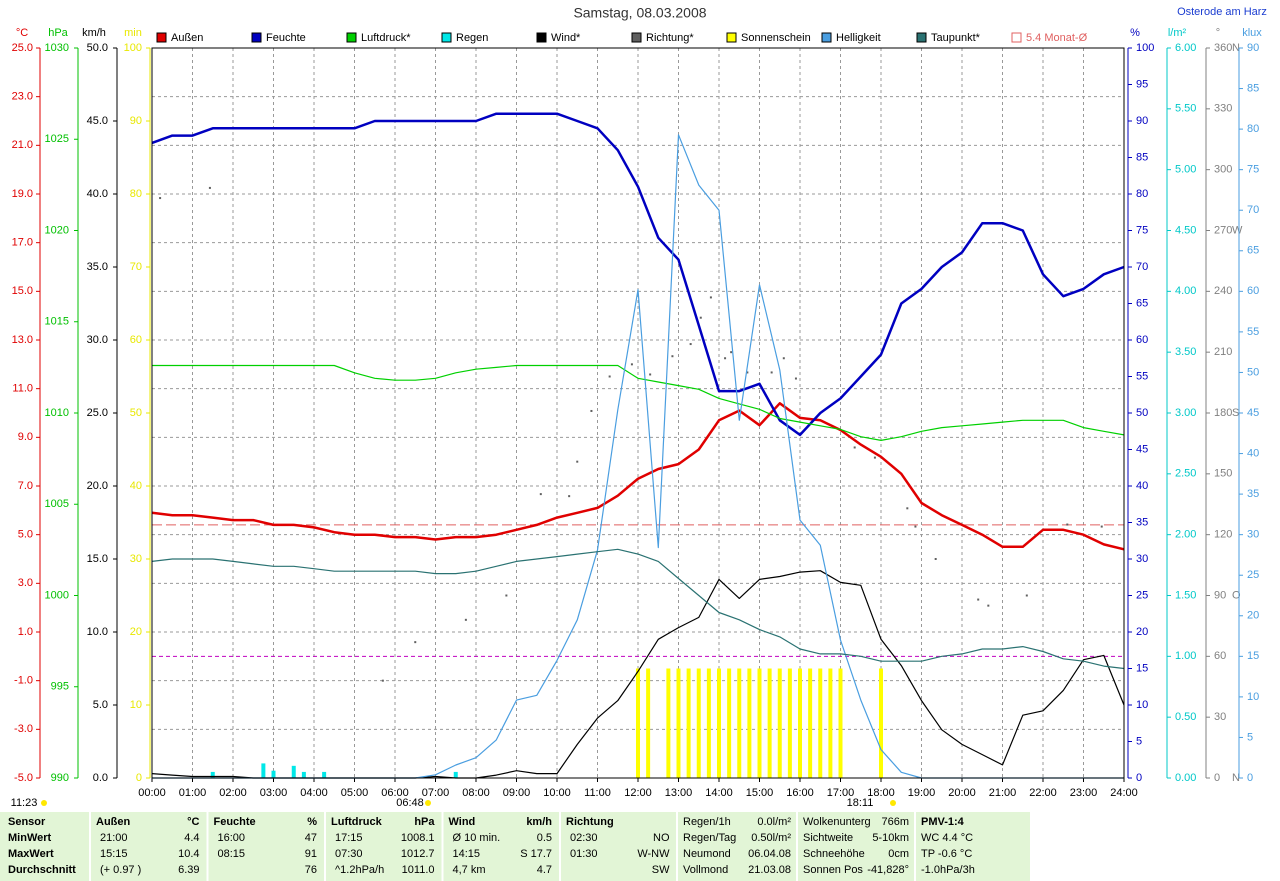 The width and height of the screenshot is (1280, 881). Describe the element at coordinates (187, 38) in the screenshot. I see `legend-label: Außen` at that location.